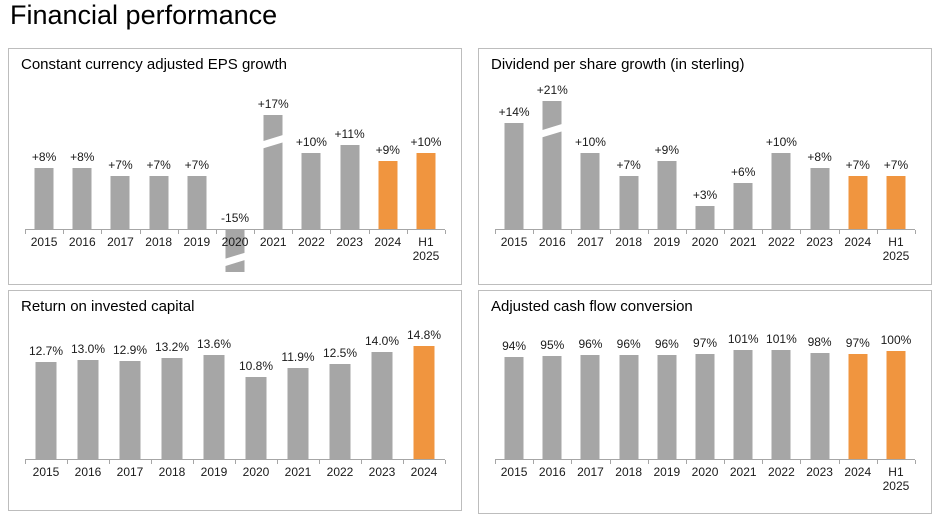 The image size is (940, 523). What do you see at coordinates (350, 154) in the screenshot?
I see `chart-column: +11%` at bounding box center [350, 154].